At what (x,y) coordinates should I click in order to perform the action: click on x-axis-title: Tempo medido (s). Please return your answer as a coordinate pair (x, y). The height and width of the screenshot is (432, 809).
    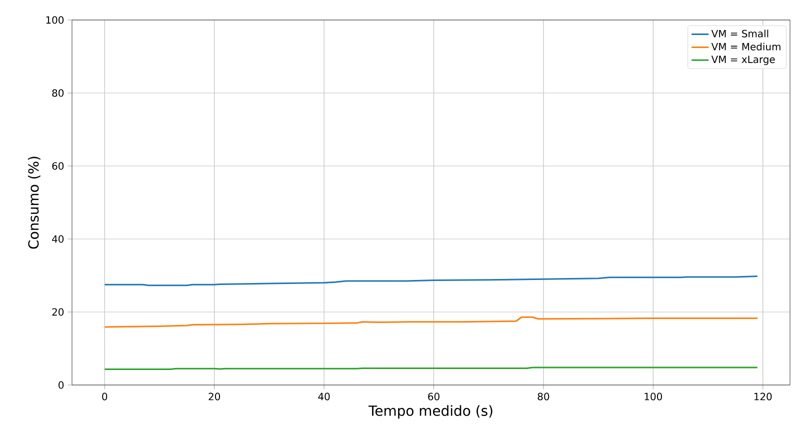
    Looking at the image, I should click on (430, 412).